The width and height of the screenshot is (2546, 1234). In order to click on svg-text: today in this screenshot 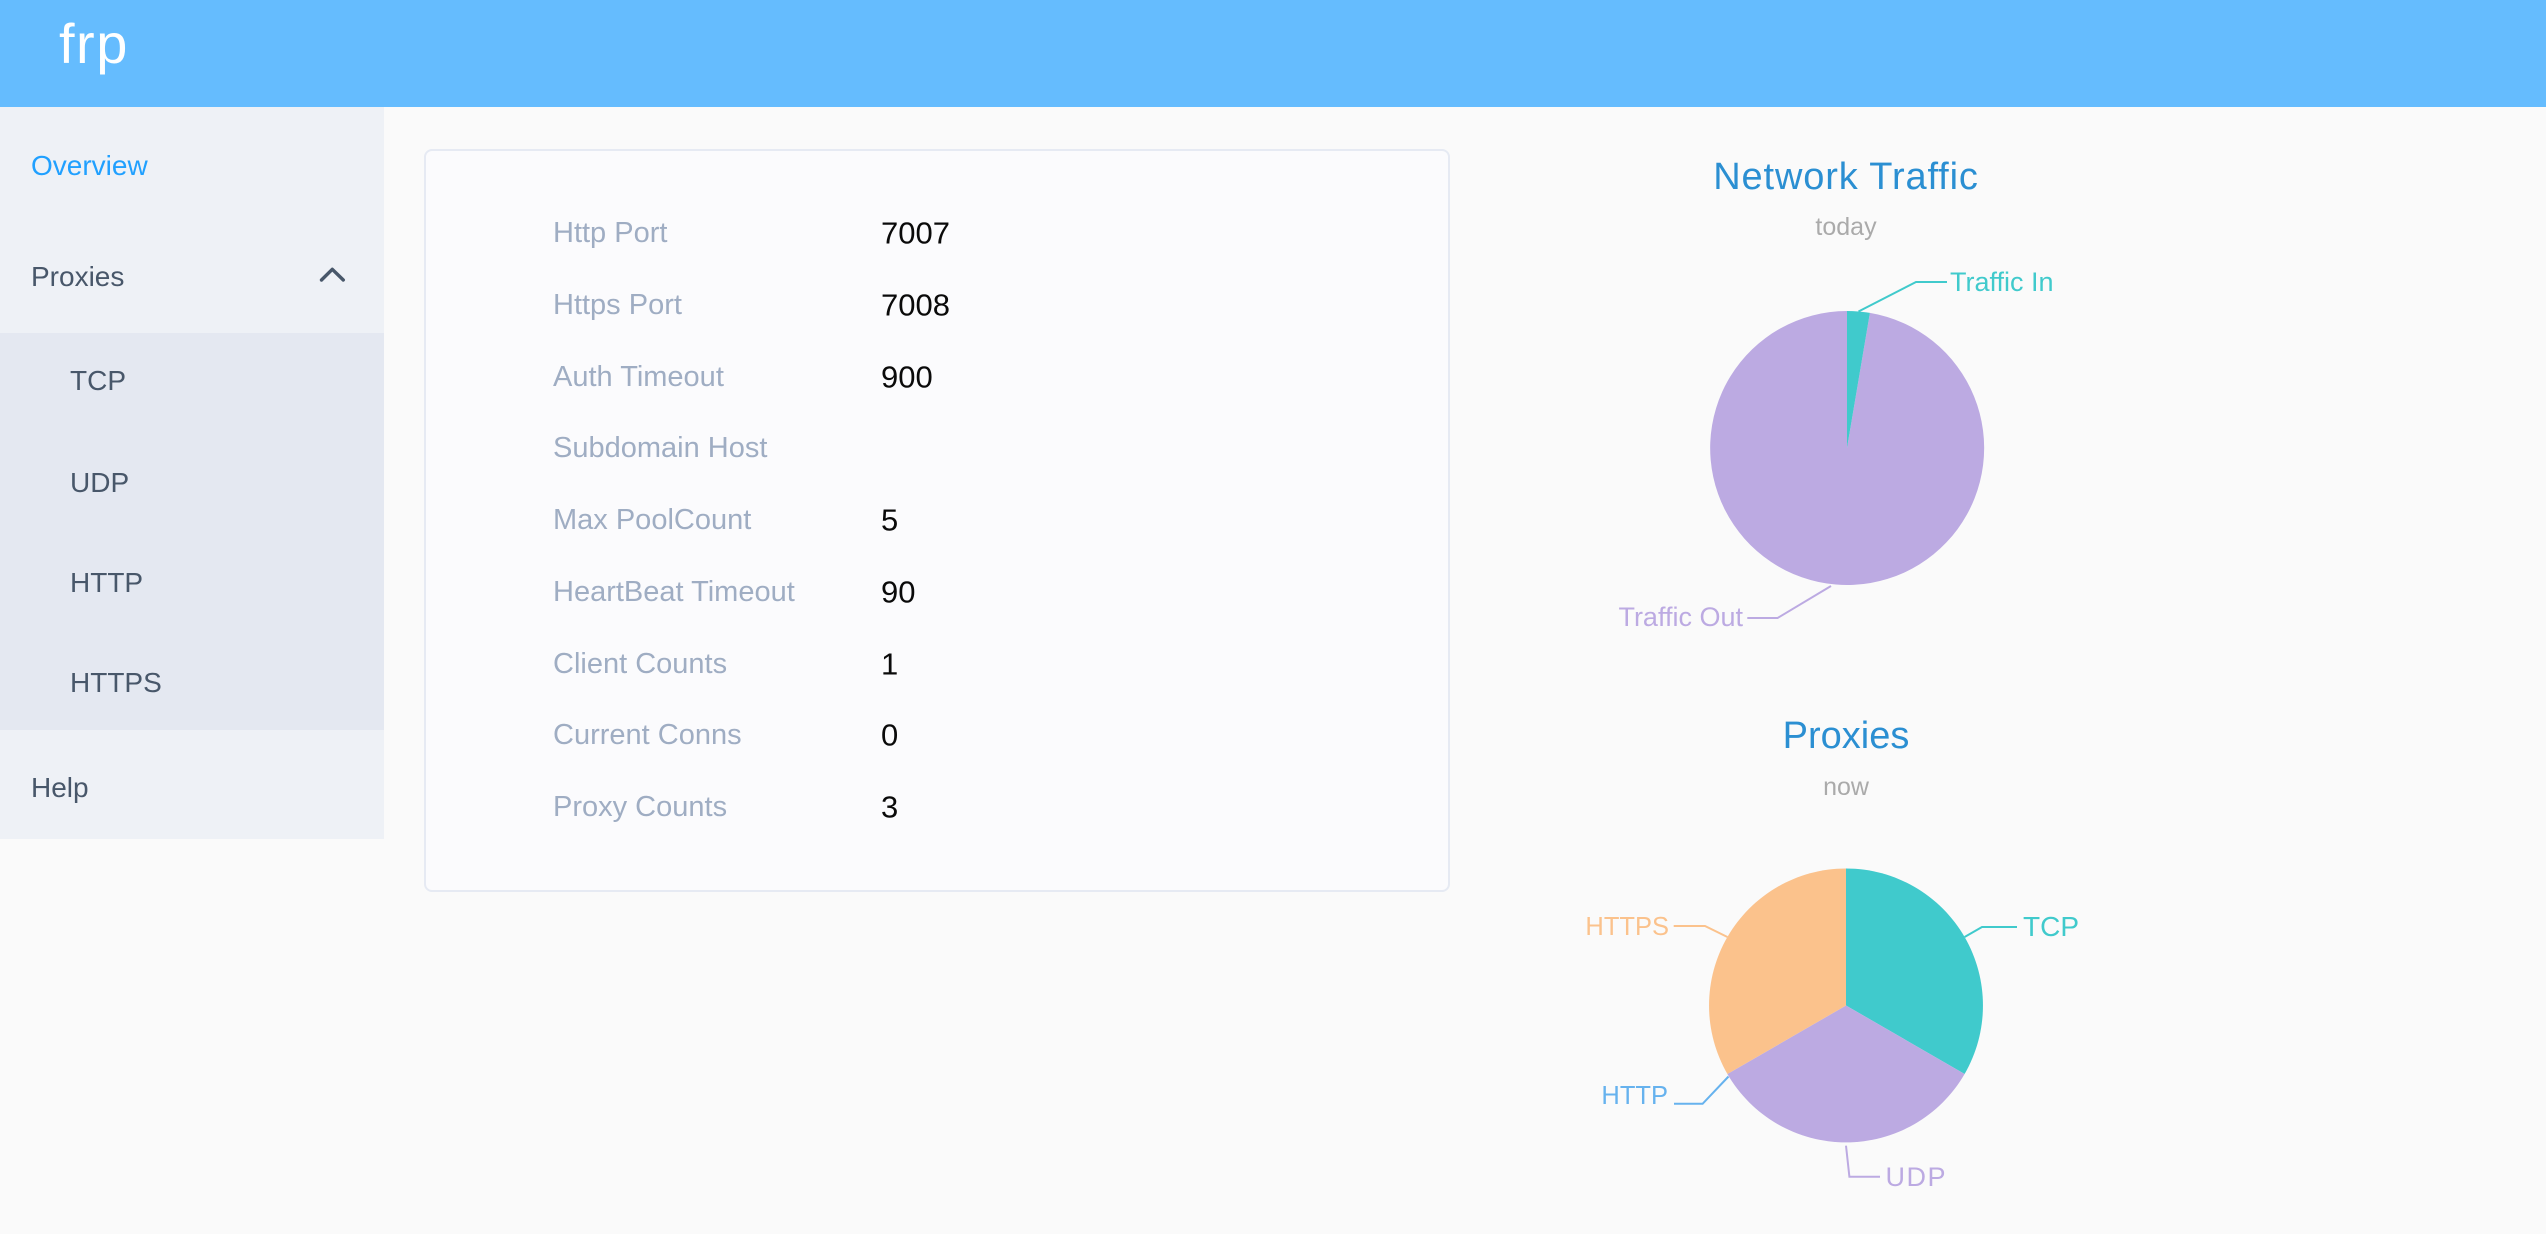, I will do `click(1846, 227)`.